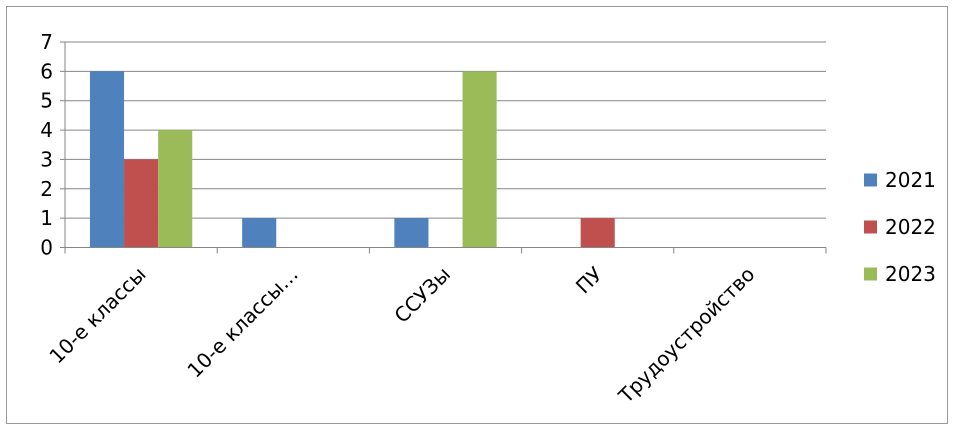 The width and height of the screenshot is (956, 432). What do you see at coordinates (910, 227) in the screenshot?
I see `legend-label-2022: 2022` at bounding box center [910, 227].